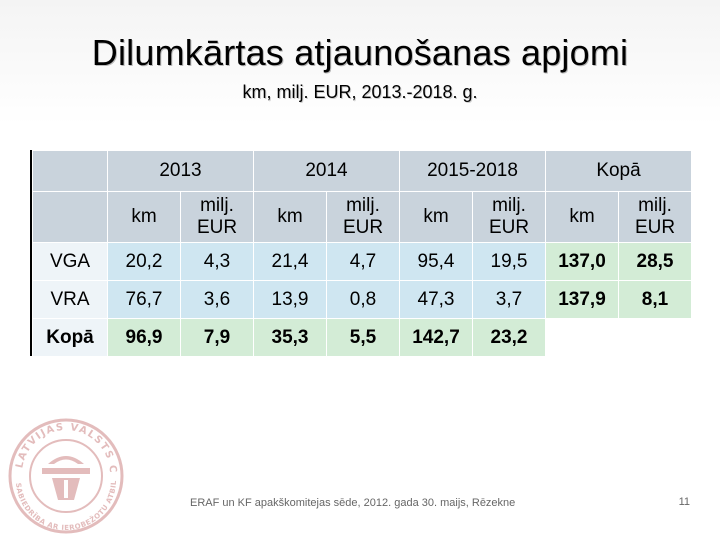 The width and height of the screenshot is (720, 540). Describe the element at coordinates (509, 337) in the screenshot. I see `total-cell: 23,2` at that location.